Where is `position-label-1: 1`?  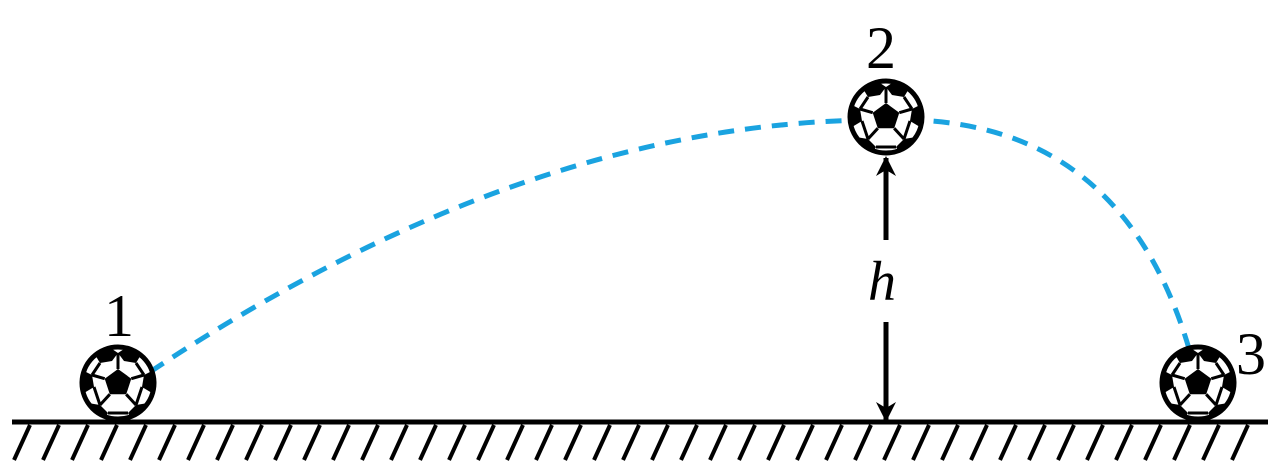 position-label-1: 1 is located at coordinates (119, 316).